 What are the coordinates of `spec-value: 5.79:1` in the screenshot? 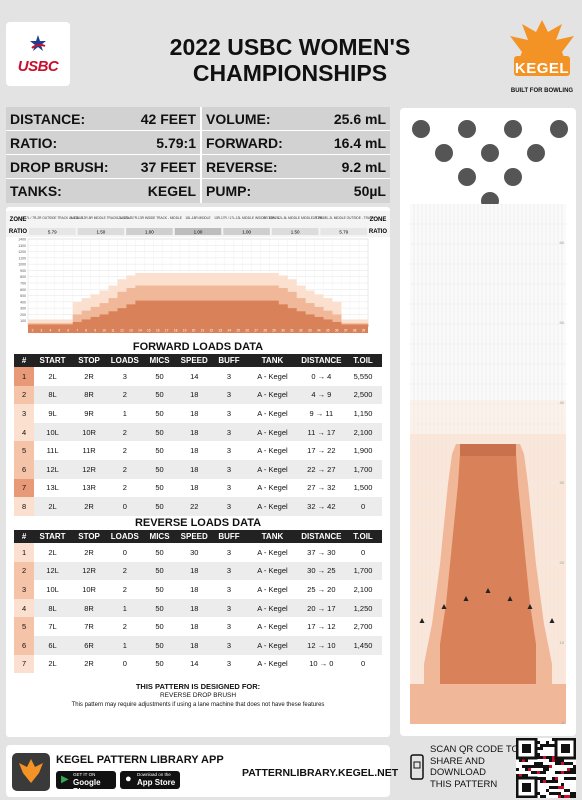 It's located at (176, 143).